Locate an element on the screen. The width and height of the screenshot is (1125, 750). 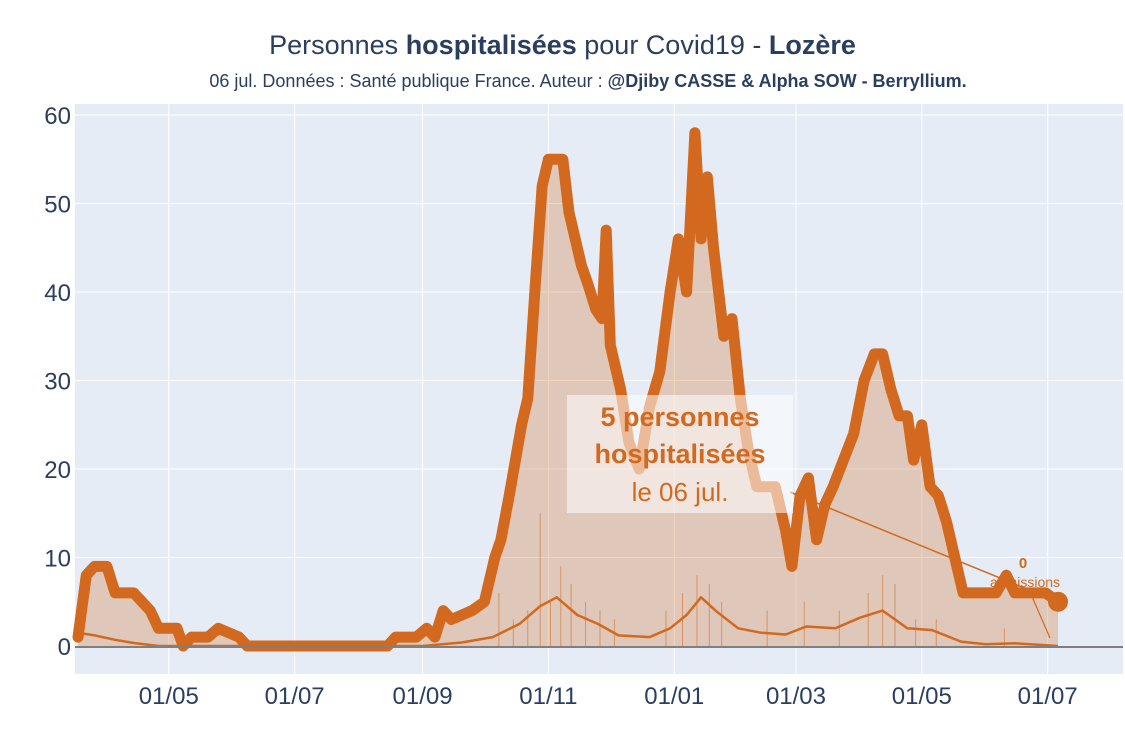
y-tick-label-20: 20 is located at coordinates (57, 470).